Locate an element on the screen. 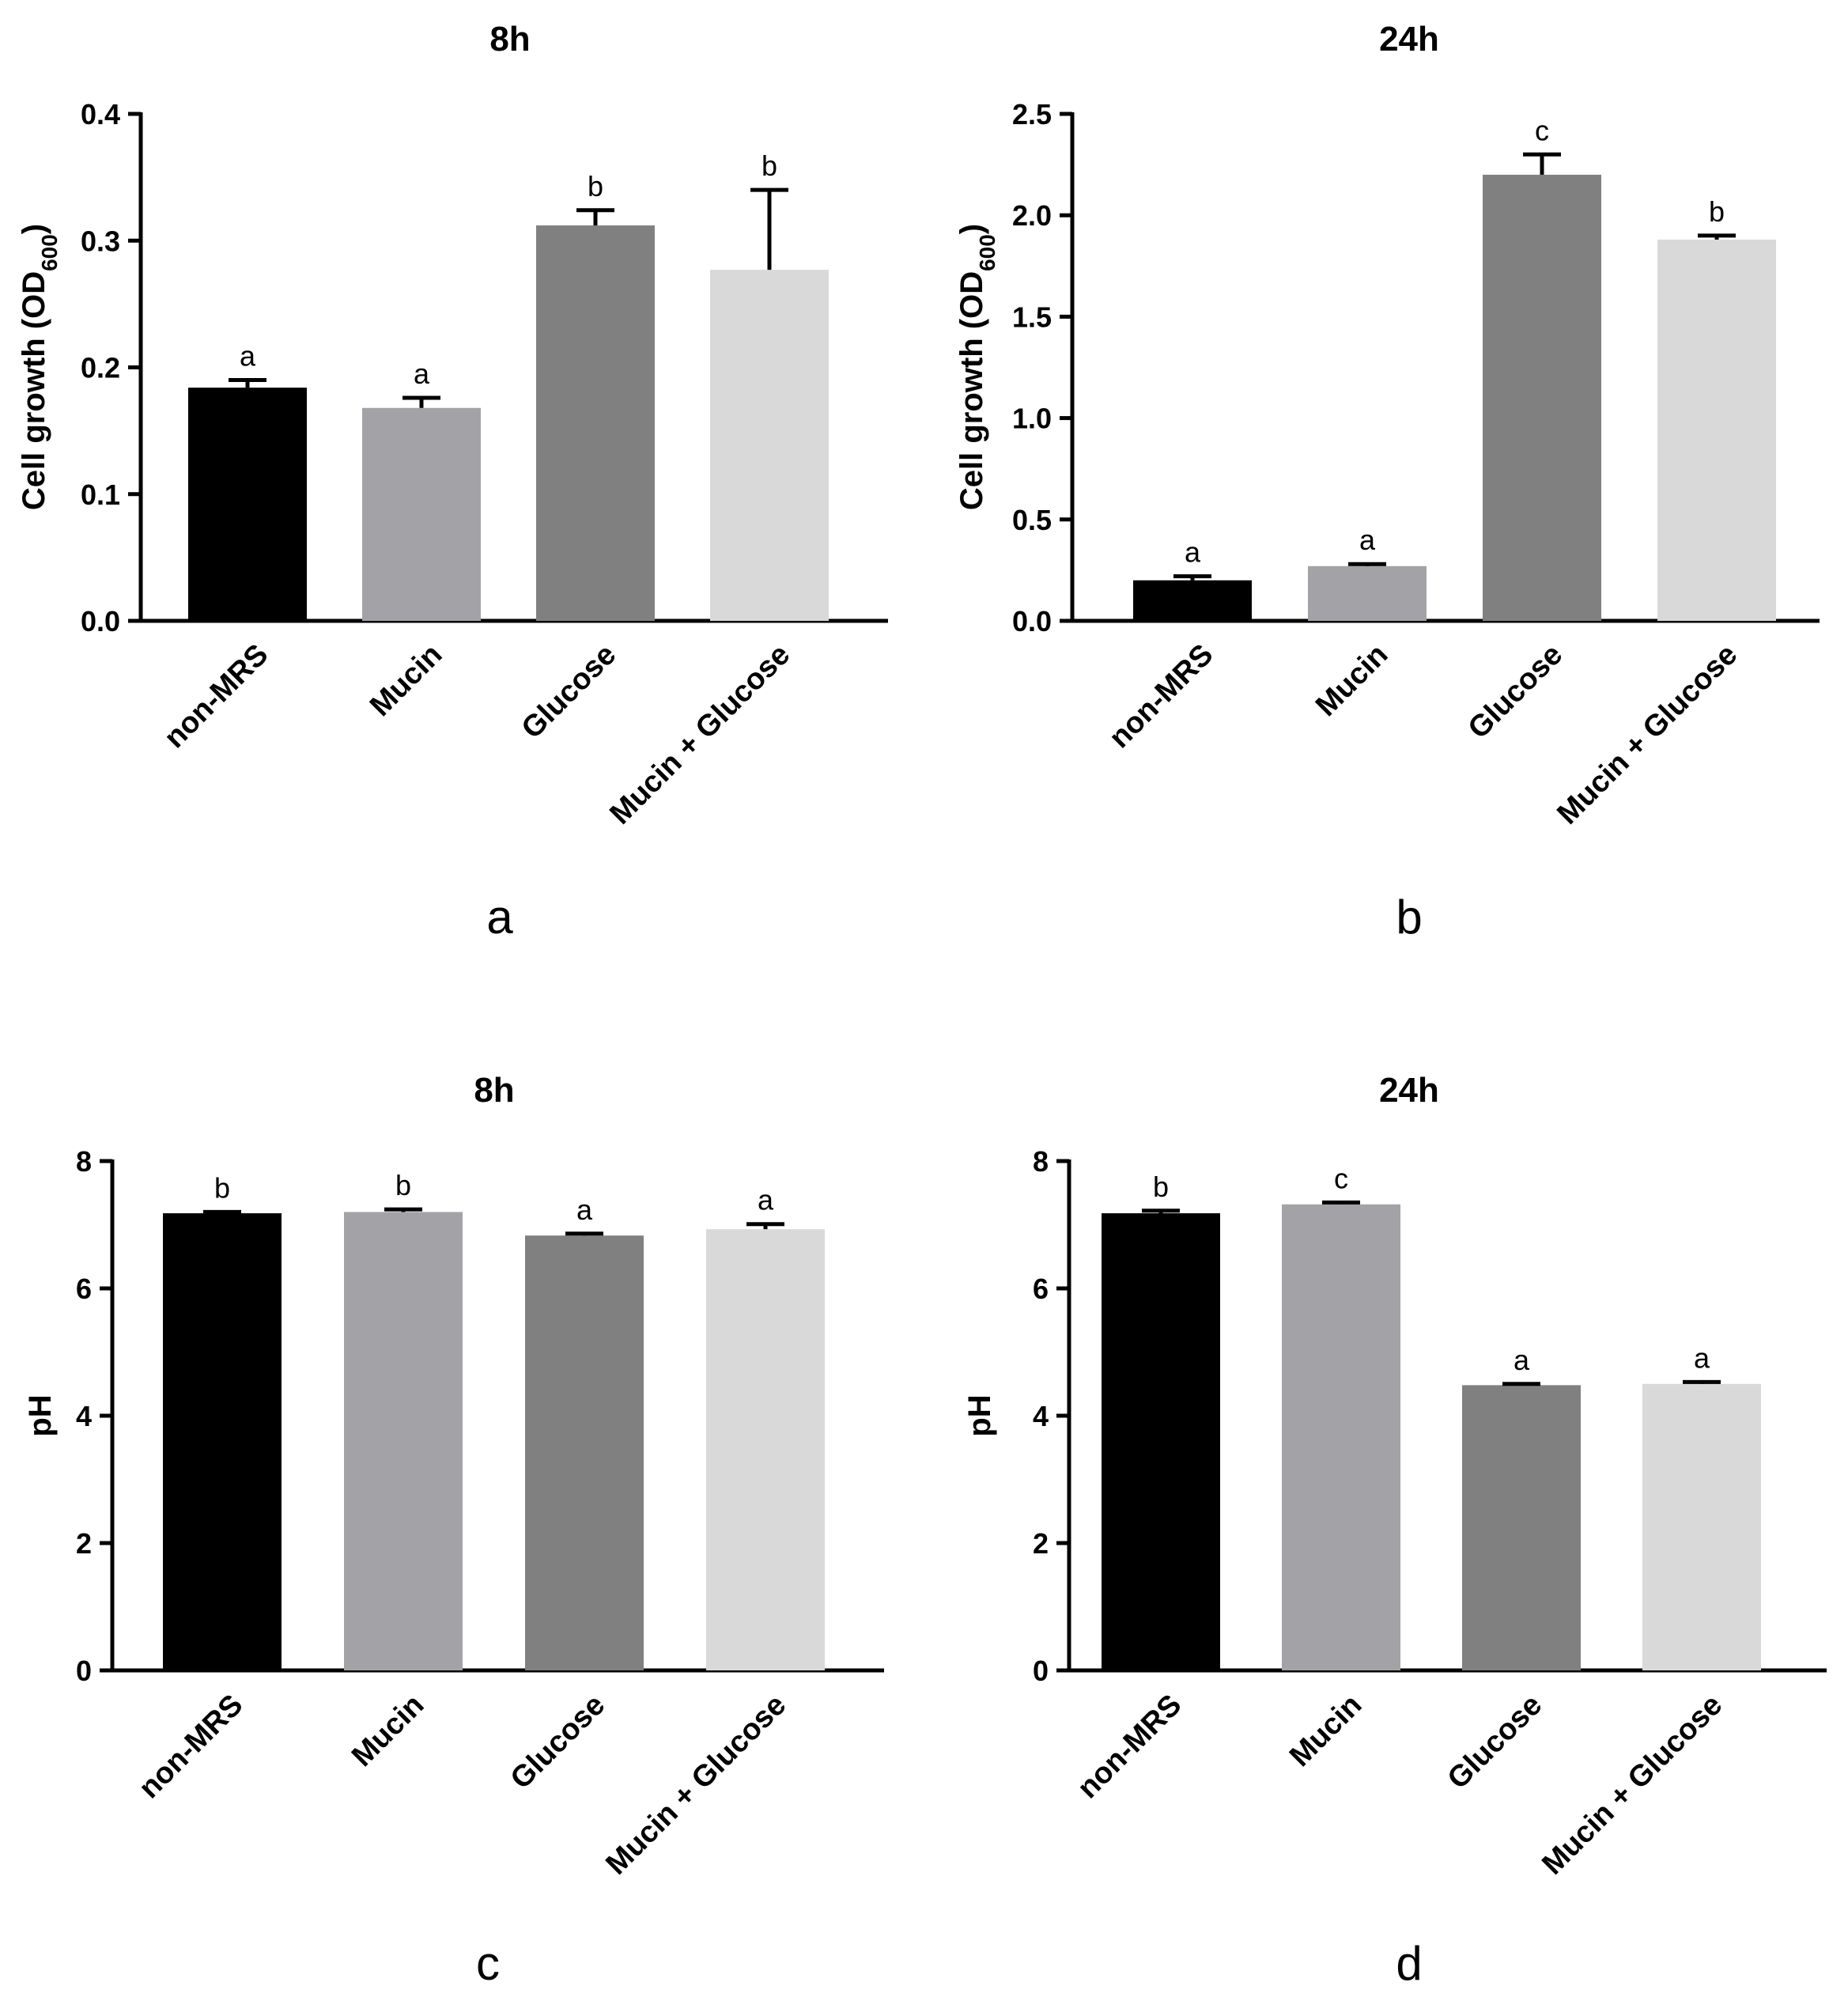  y-tick-label: 0.5 is located at coordinates (1032, 520).